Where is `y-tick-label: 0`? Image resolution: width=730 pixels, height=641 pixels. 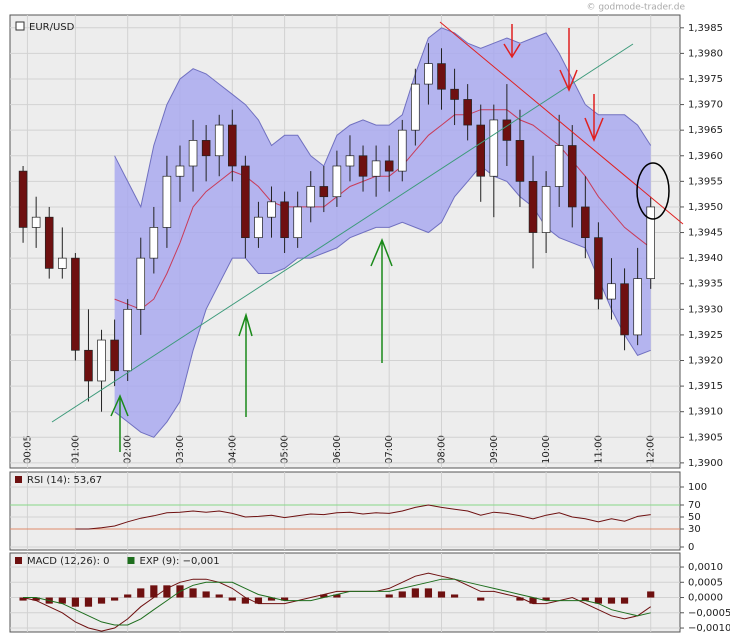
y-tick-label: 0 is located at coordinates (691, 547).